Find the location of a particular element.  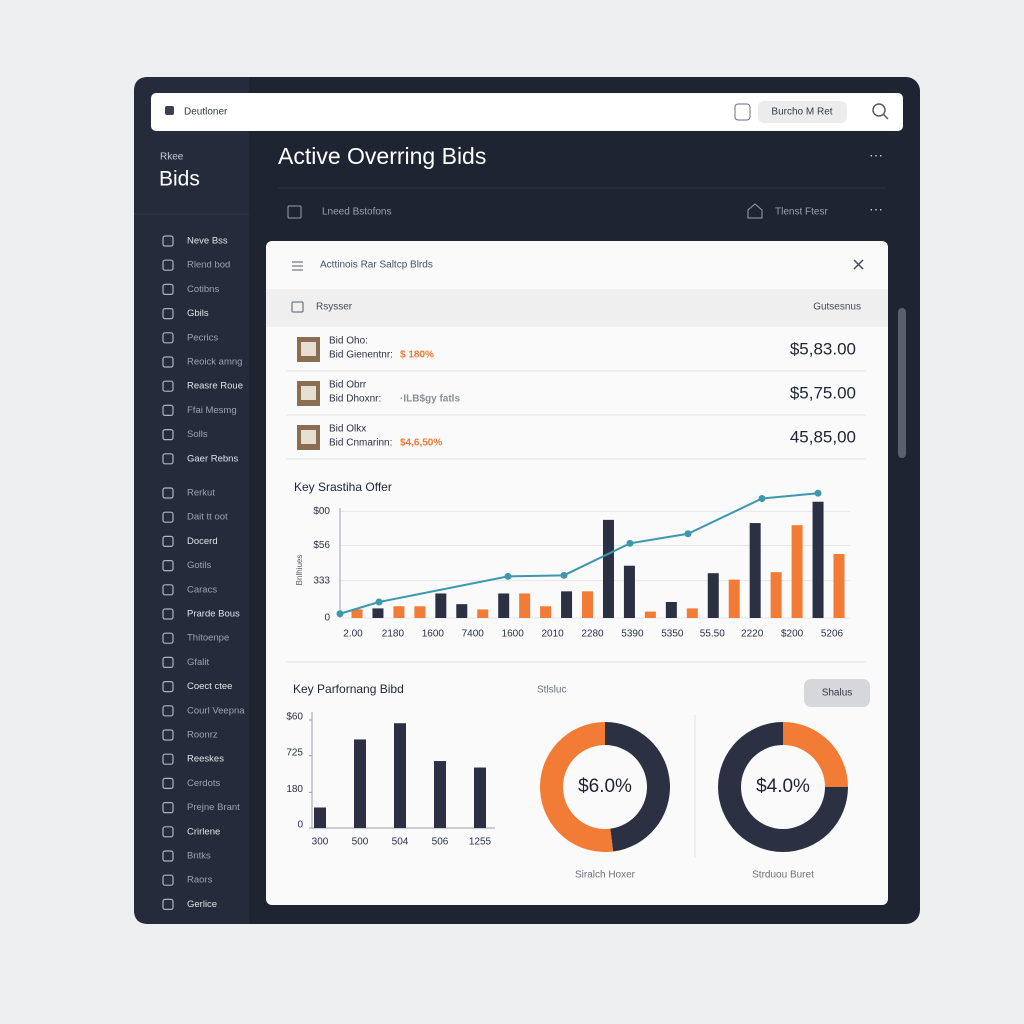

close-button is located at coordinates (858, 264).